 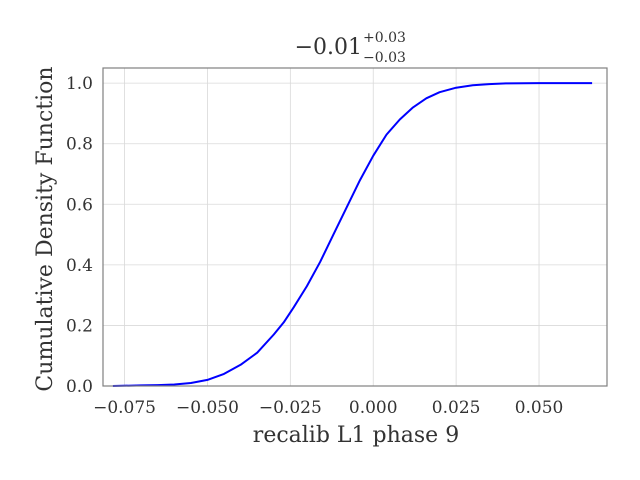 What do you see at coordinates (79, 266) in the screenshot?
I see `y-tick-label: 0.4` at bounding box center [79, 266].